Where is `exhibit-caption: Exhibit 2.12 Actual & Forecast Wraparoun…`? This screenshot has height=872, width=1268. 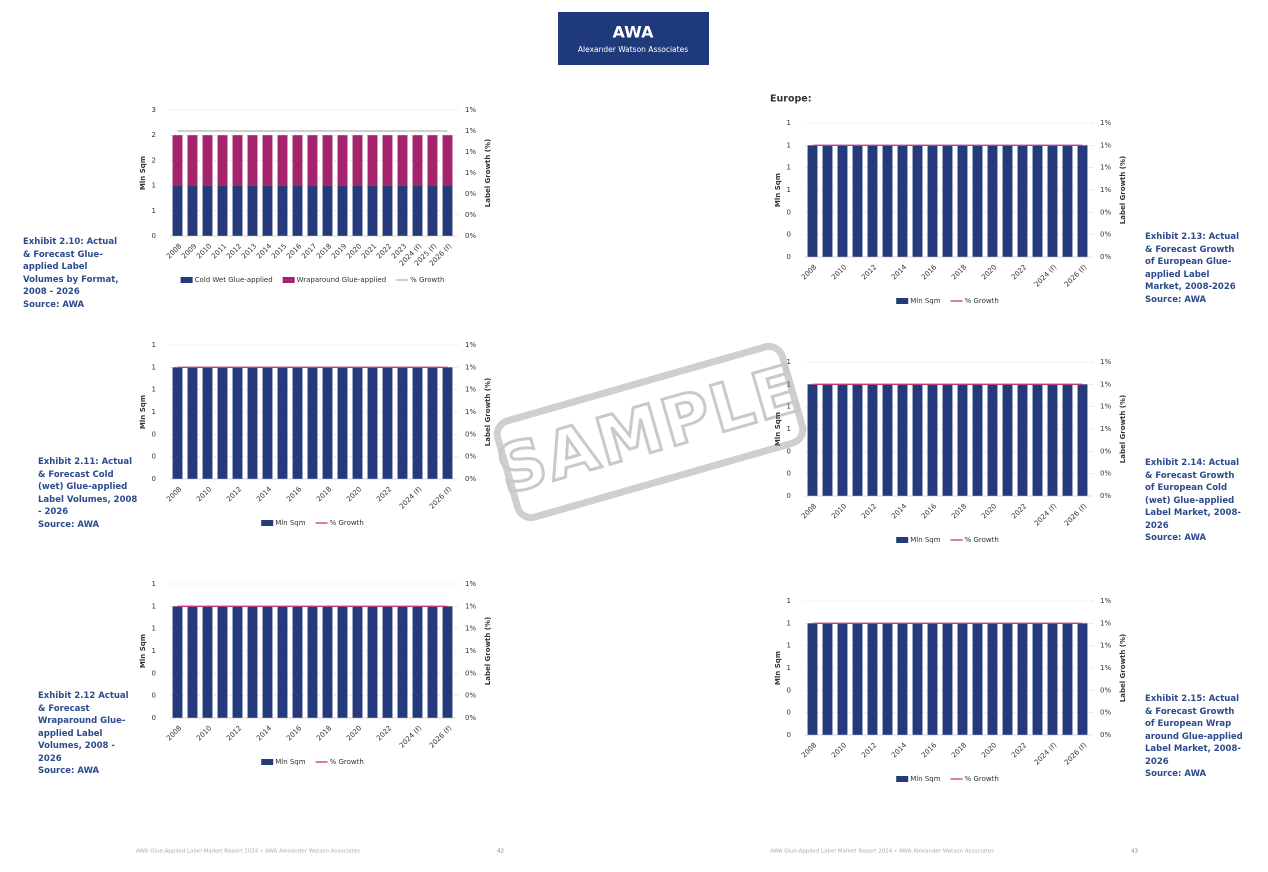
exhibit-caption: Exhibit 2.12 Actual & Forecast Wraparoun… is located at coordinates (83, 727).